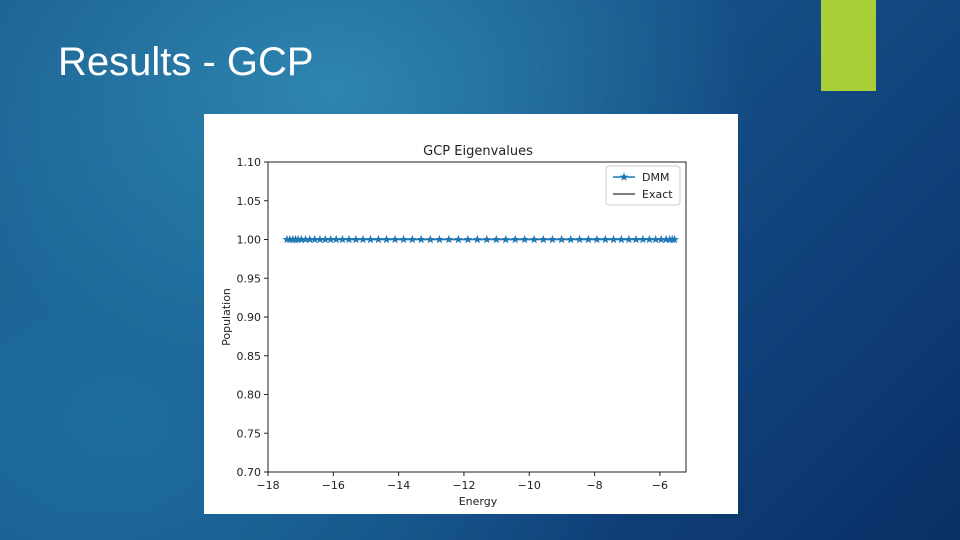 This screenshot has width=960, height=540. I want to click on y-tick-label: 0.90, so click(249, 317).